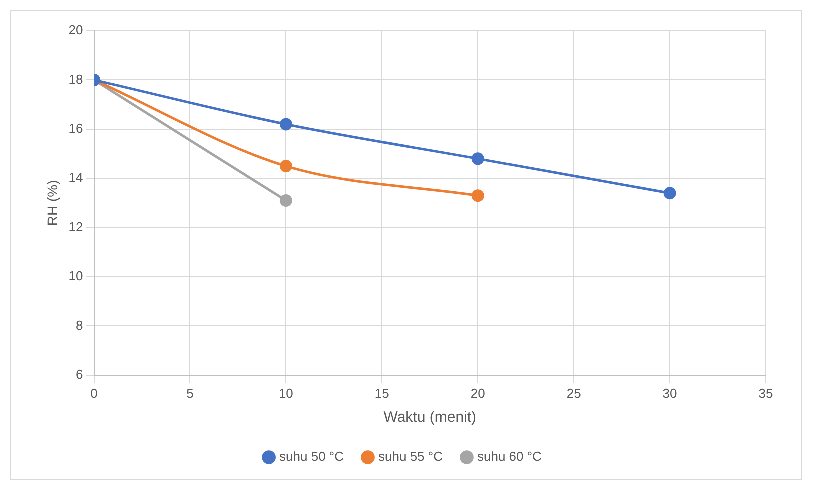 Image resolution: width=814 pixels, height=484 pixels. Describe the element at coordinates (190, 393) in the screenshot. I see `x-tick-label: 5` at that location.